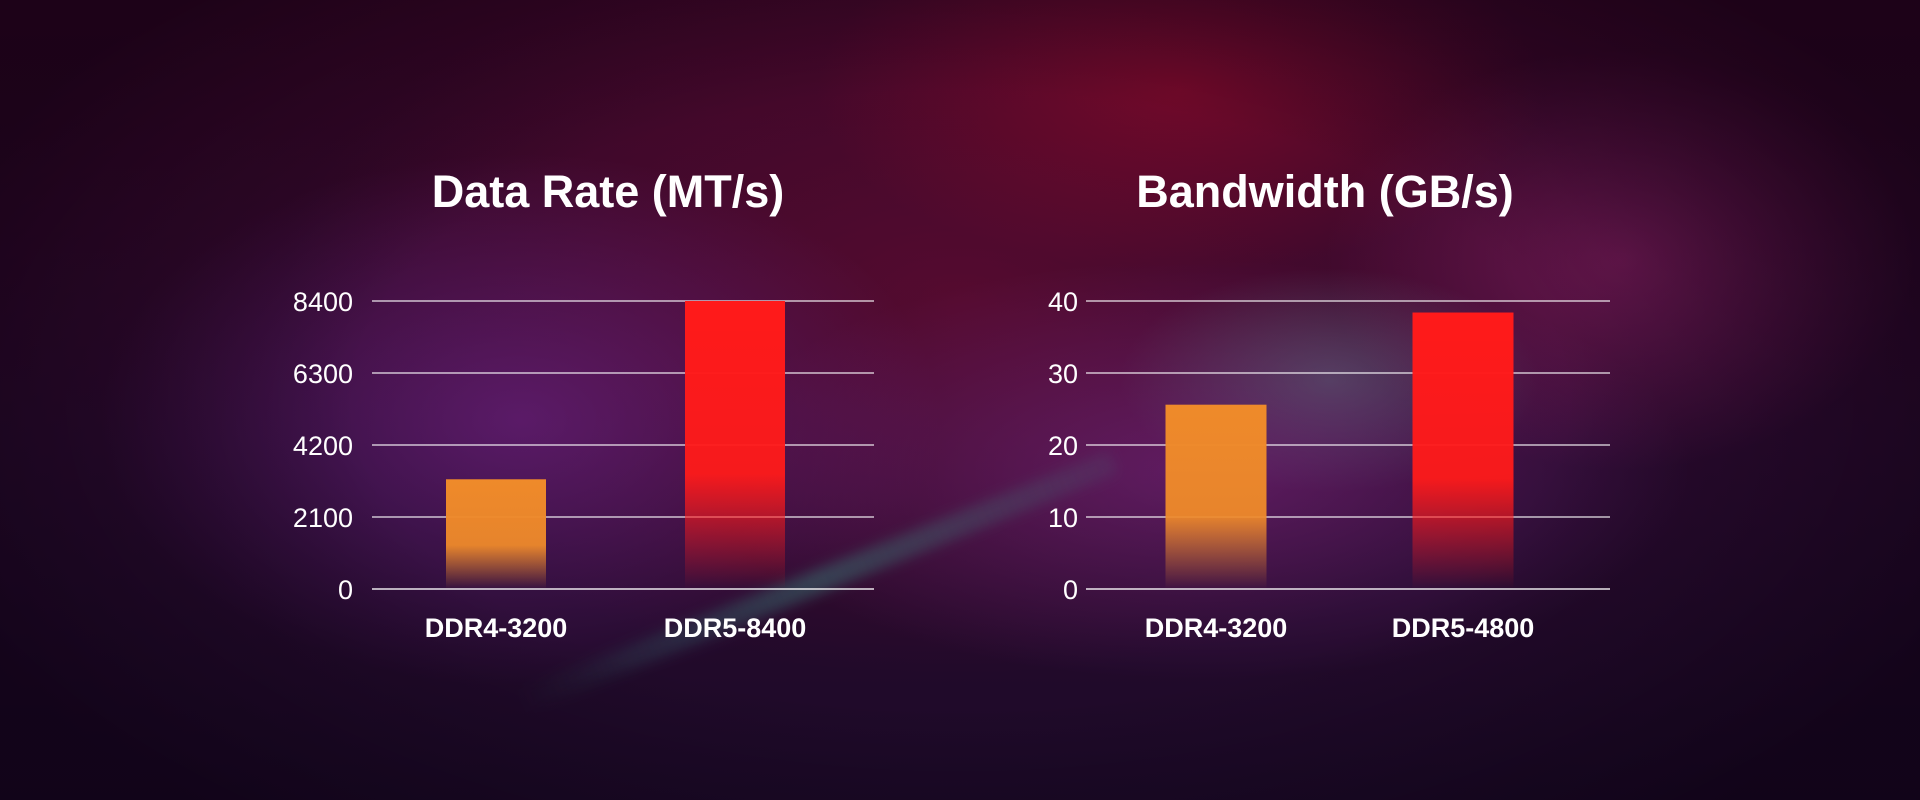 The width and height of the screenshot is (1920, 800). Describe the element at coordinates (1463, 628) in the screenshot. I see `x-category-label: DDR5-4800` at that location.